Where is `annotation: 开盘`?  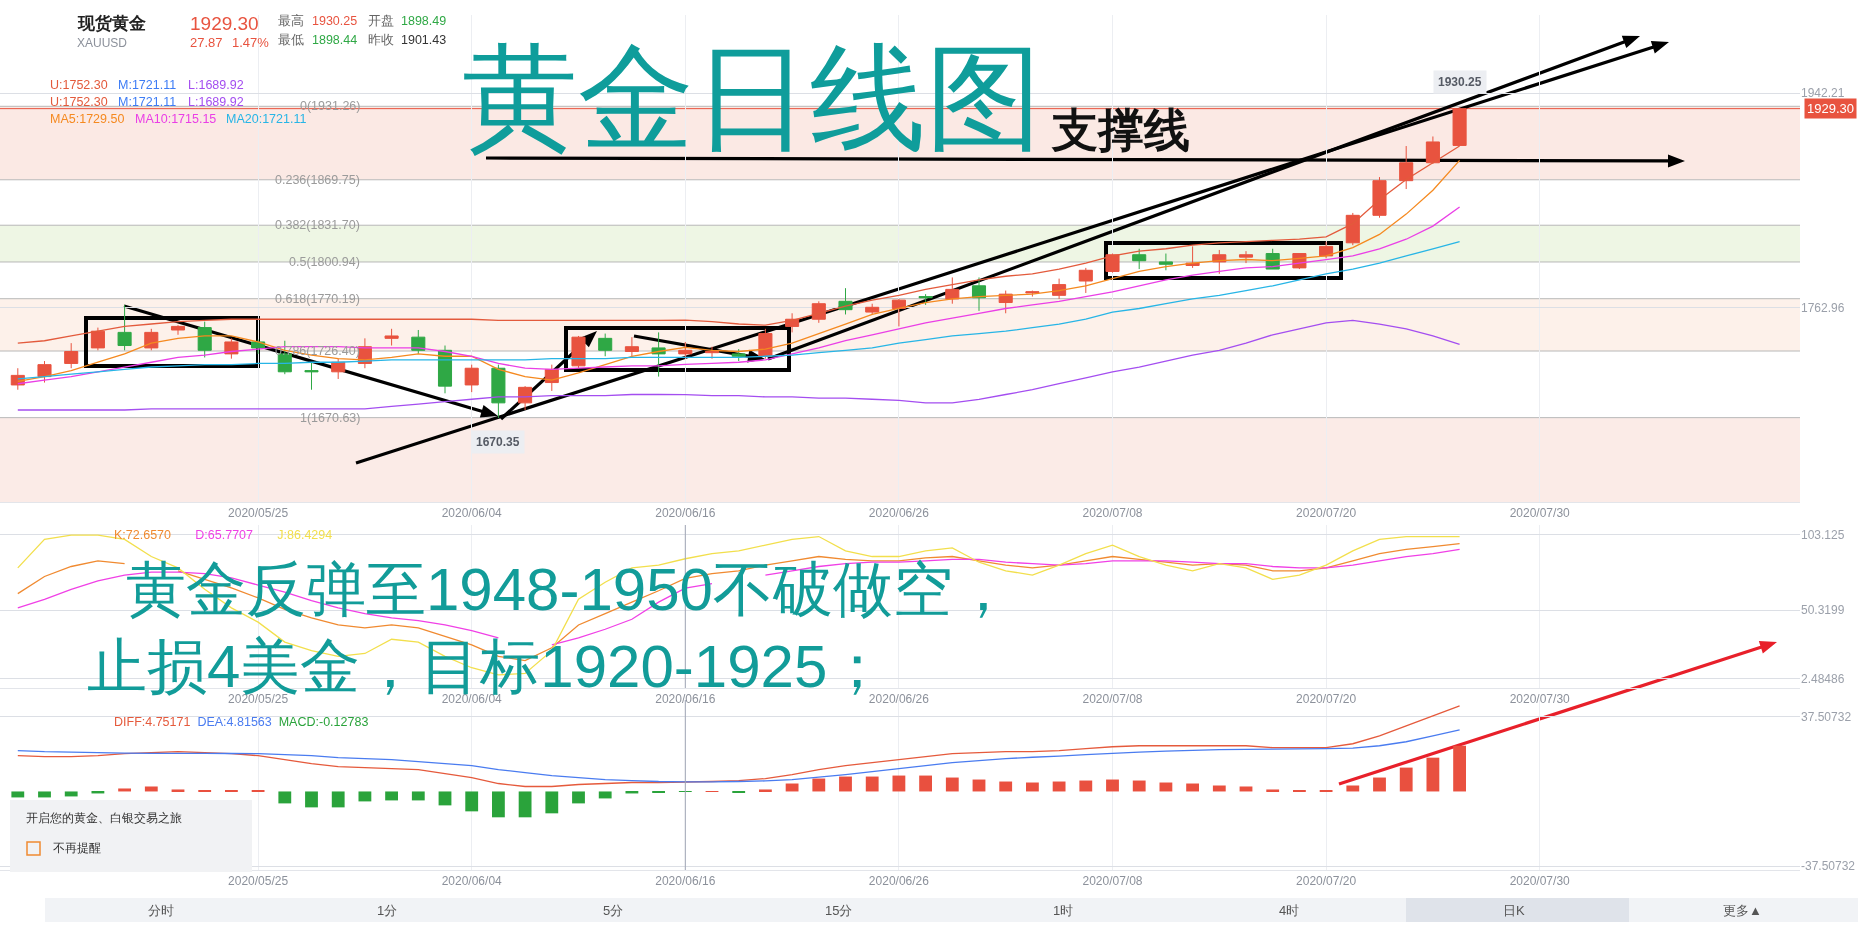
annotation: 开盘 is located at coordinates (381, 21).